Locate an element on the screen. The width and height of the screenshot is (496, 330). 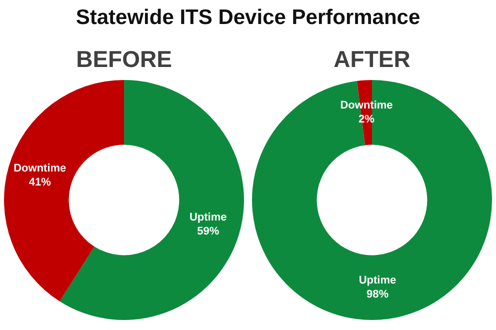
chart-subtitle: BEFORE is located at coordinates (124, 59).